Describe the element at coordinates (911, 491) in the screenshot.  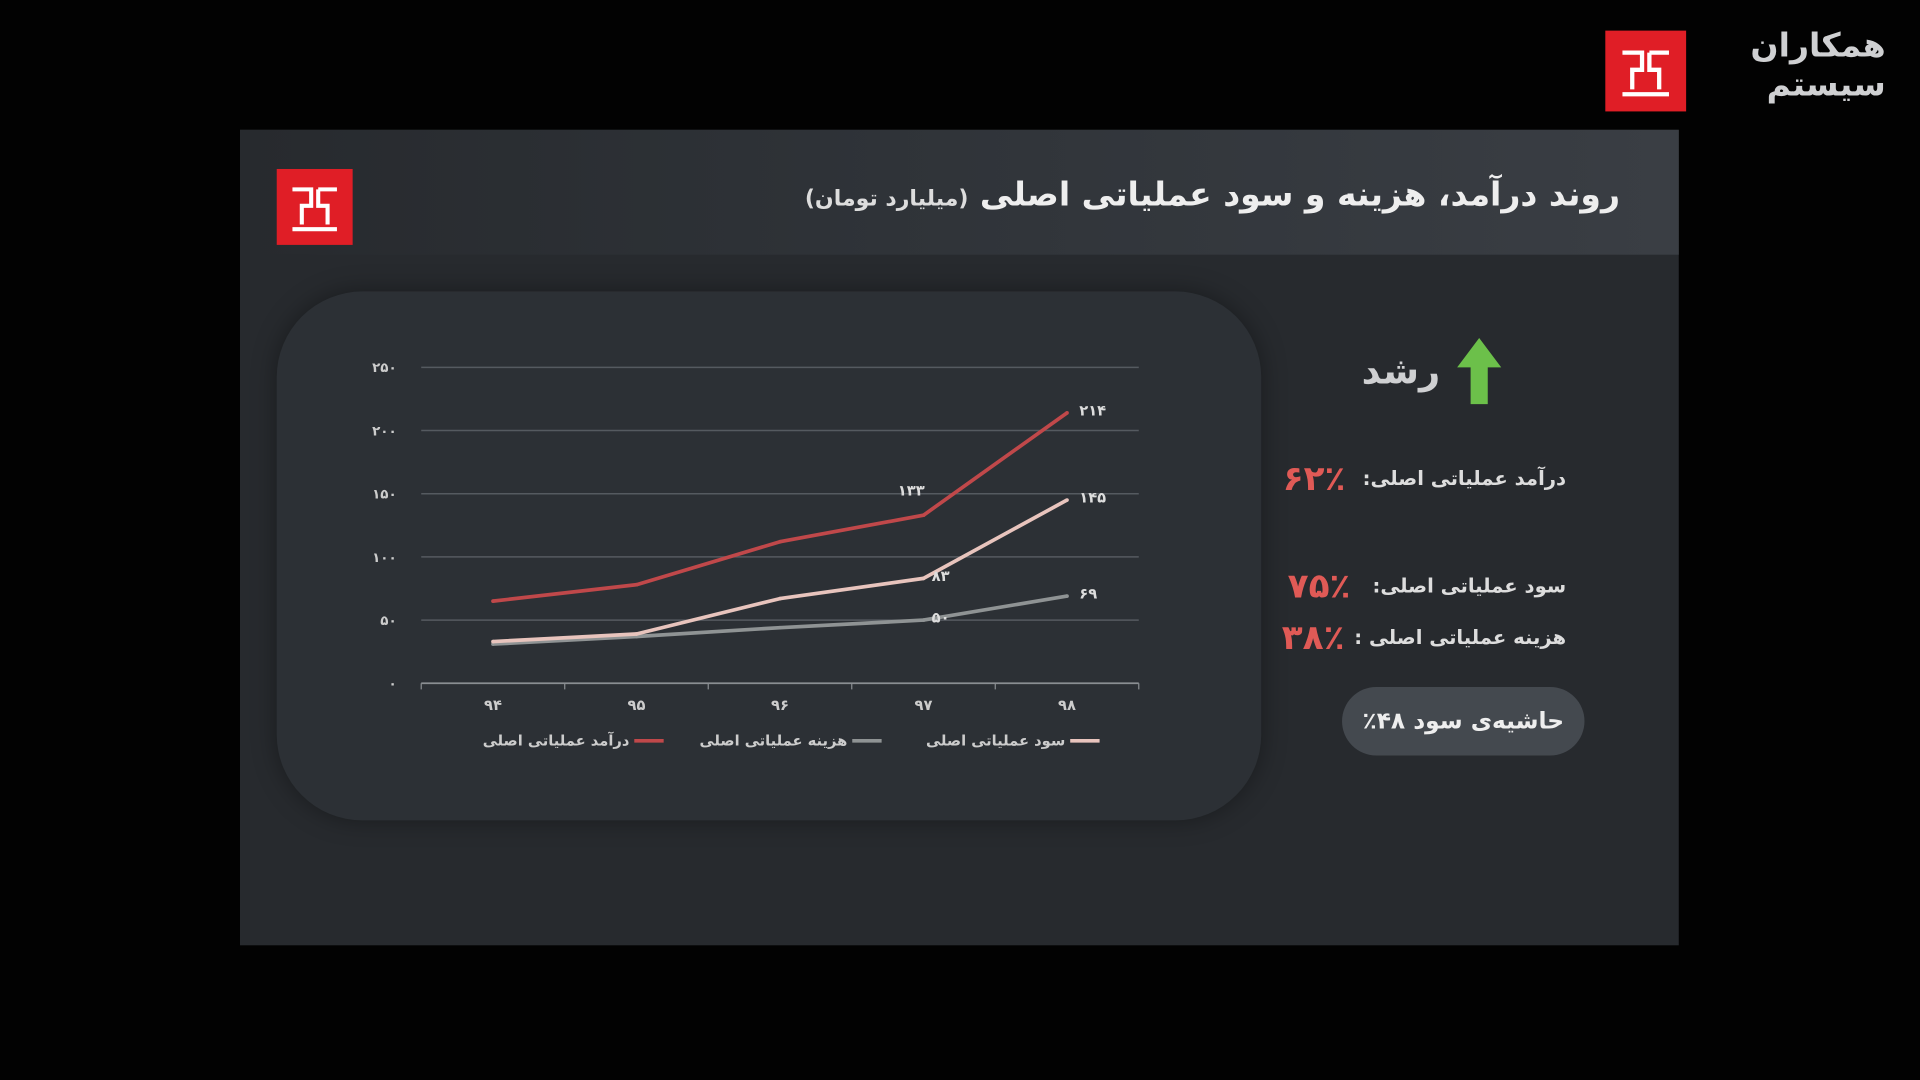
I see `data-label: ۱۳۳` at that location.